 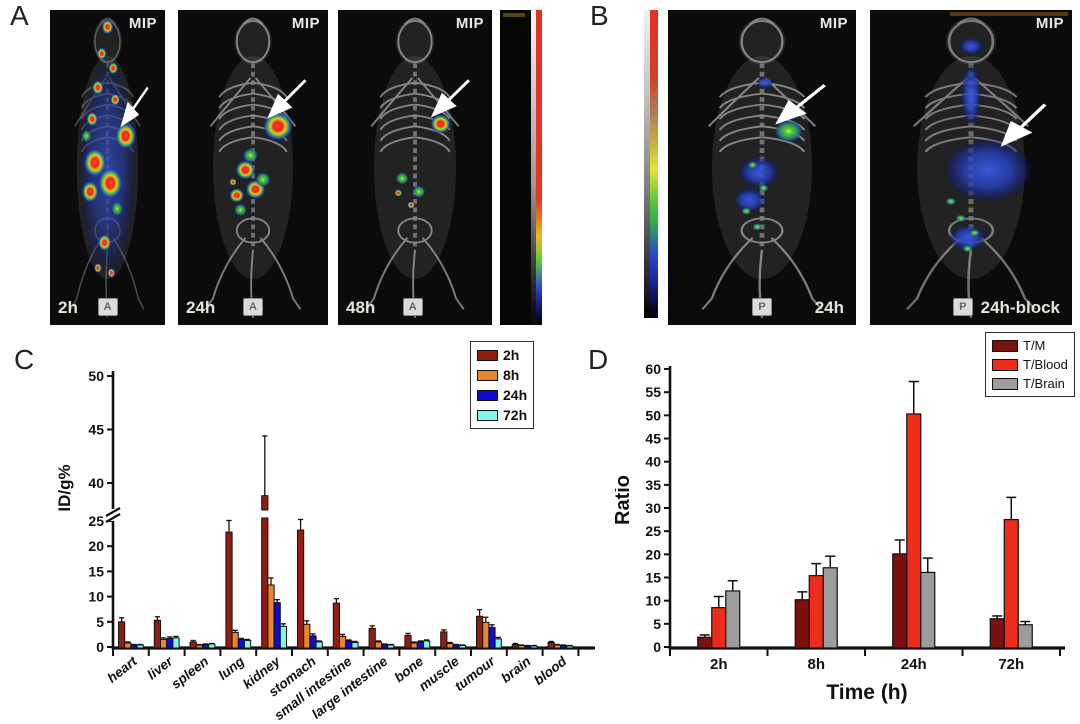 I want to click on svg-text: brain, so click(x=515, y=670).